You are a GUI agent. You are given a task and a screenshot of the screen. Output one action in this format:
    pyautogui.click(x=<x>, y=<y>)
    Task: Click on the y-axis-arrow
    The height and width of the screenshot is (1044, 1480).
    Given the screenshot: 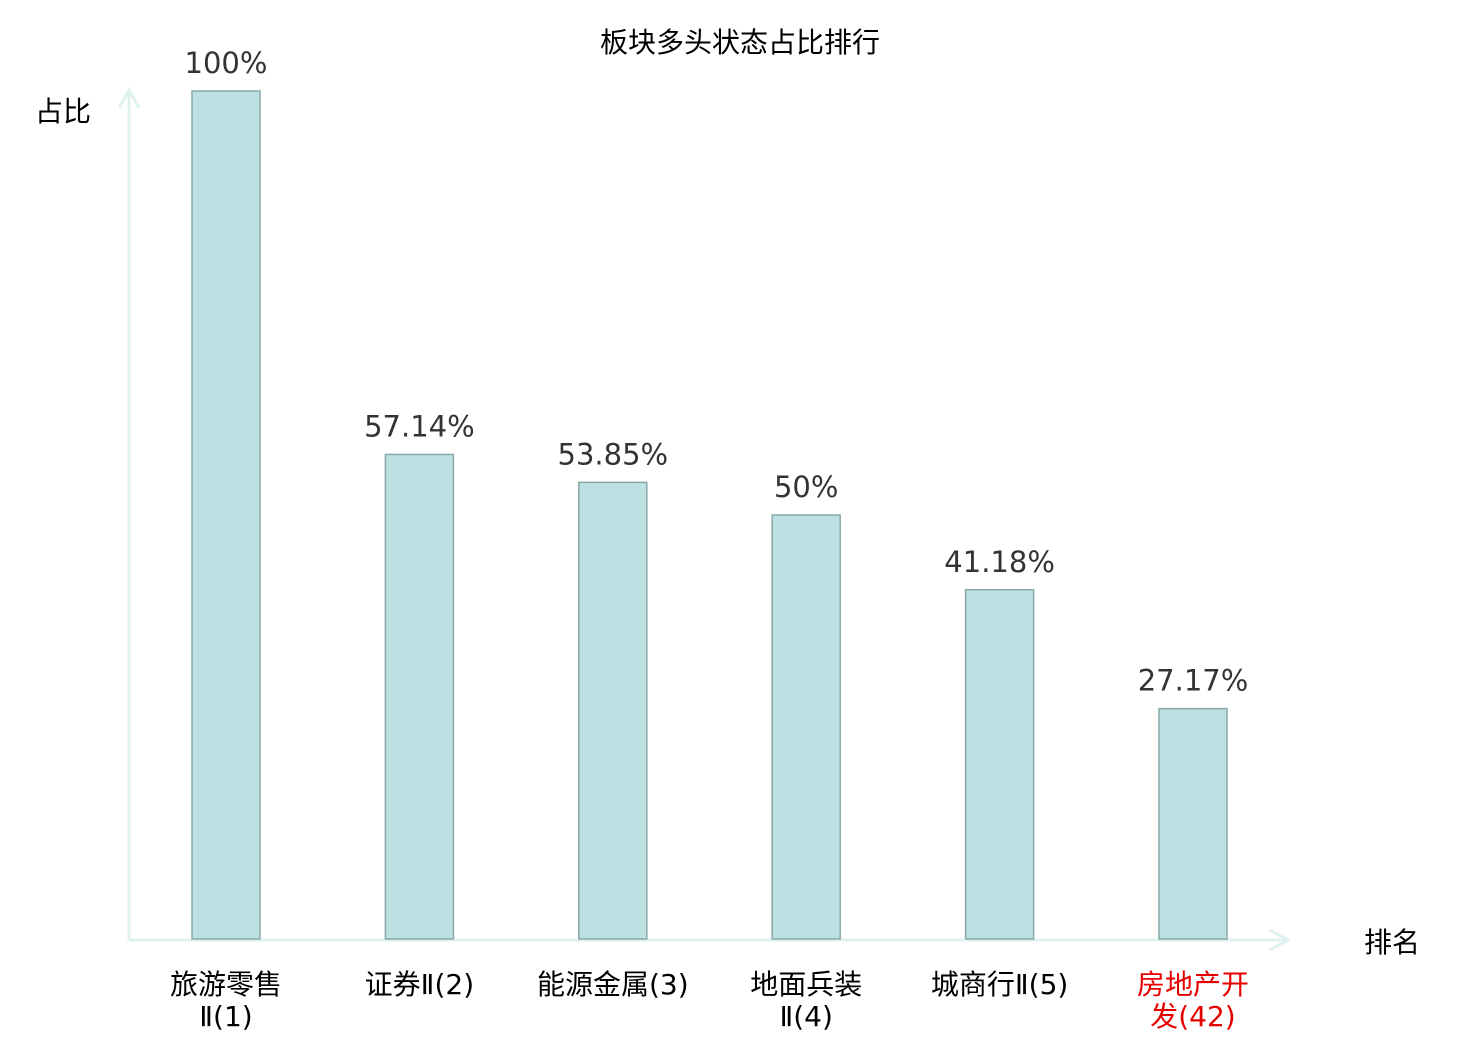 What is the action you would take?
    pyautogui.click(x=129, y=97)
    